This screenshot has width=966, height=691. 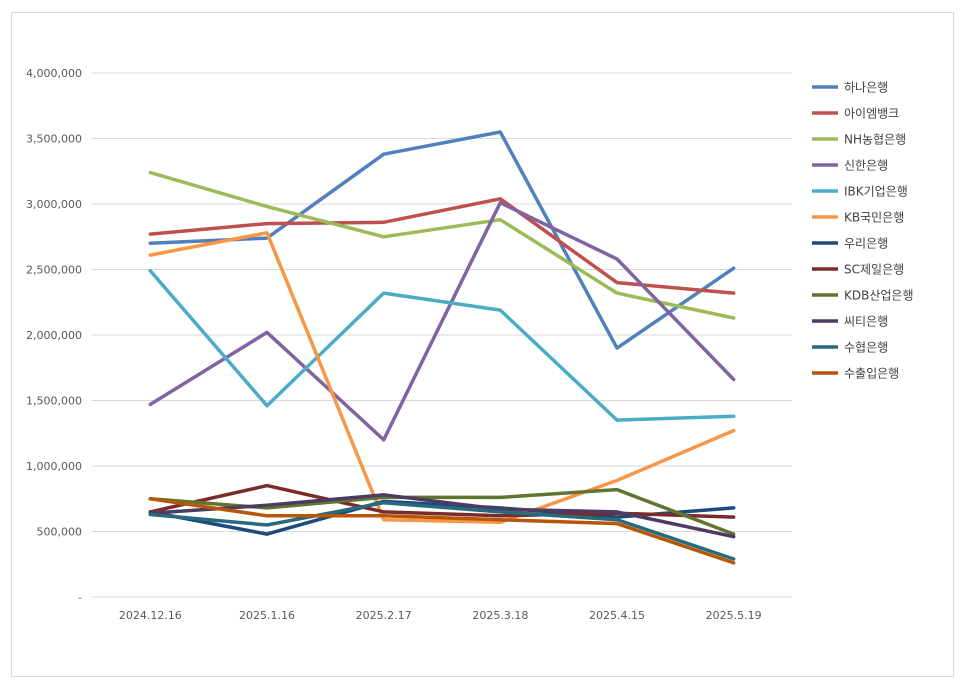 I want to click on legend-label: IBK기업은행, so click(x=876, y=191).